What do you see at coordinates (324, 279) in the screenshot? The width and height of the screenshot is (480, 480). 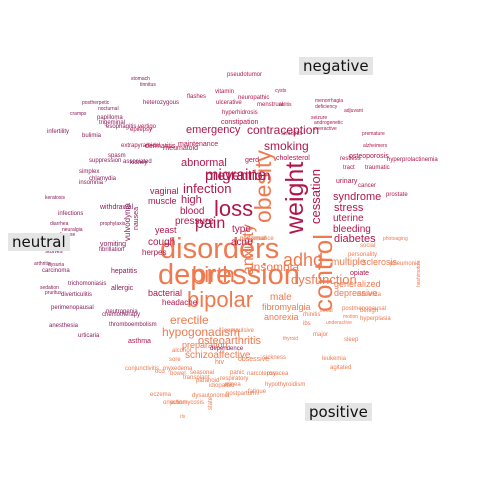 I see `word-dysfunction: dysfunction` at bounding box center [324, 279].